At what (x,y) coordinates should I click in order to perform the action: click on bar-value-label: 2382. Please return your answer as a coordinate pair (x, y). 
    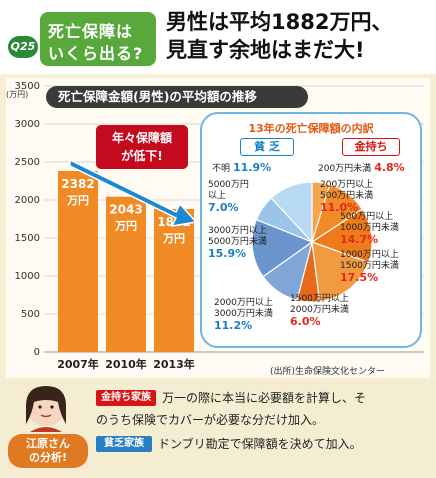
    Looking at the image, I should click on (77, 184).